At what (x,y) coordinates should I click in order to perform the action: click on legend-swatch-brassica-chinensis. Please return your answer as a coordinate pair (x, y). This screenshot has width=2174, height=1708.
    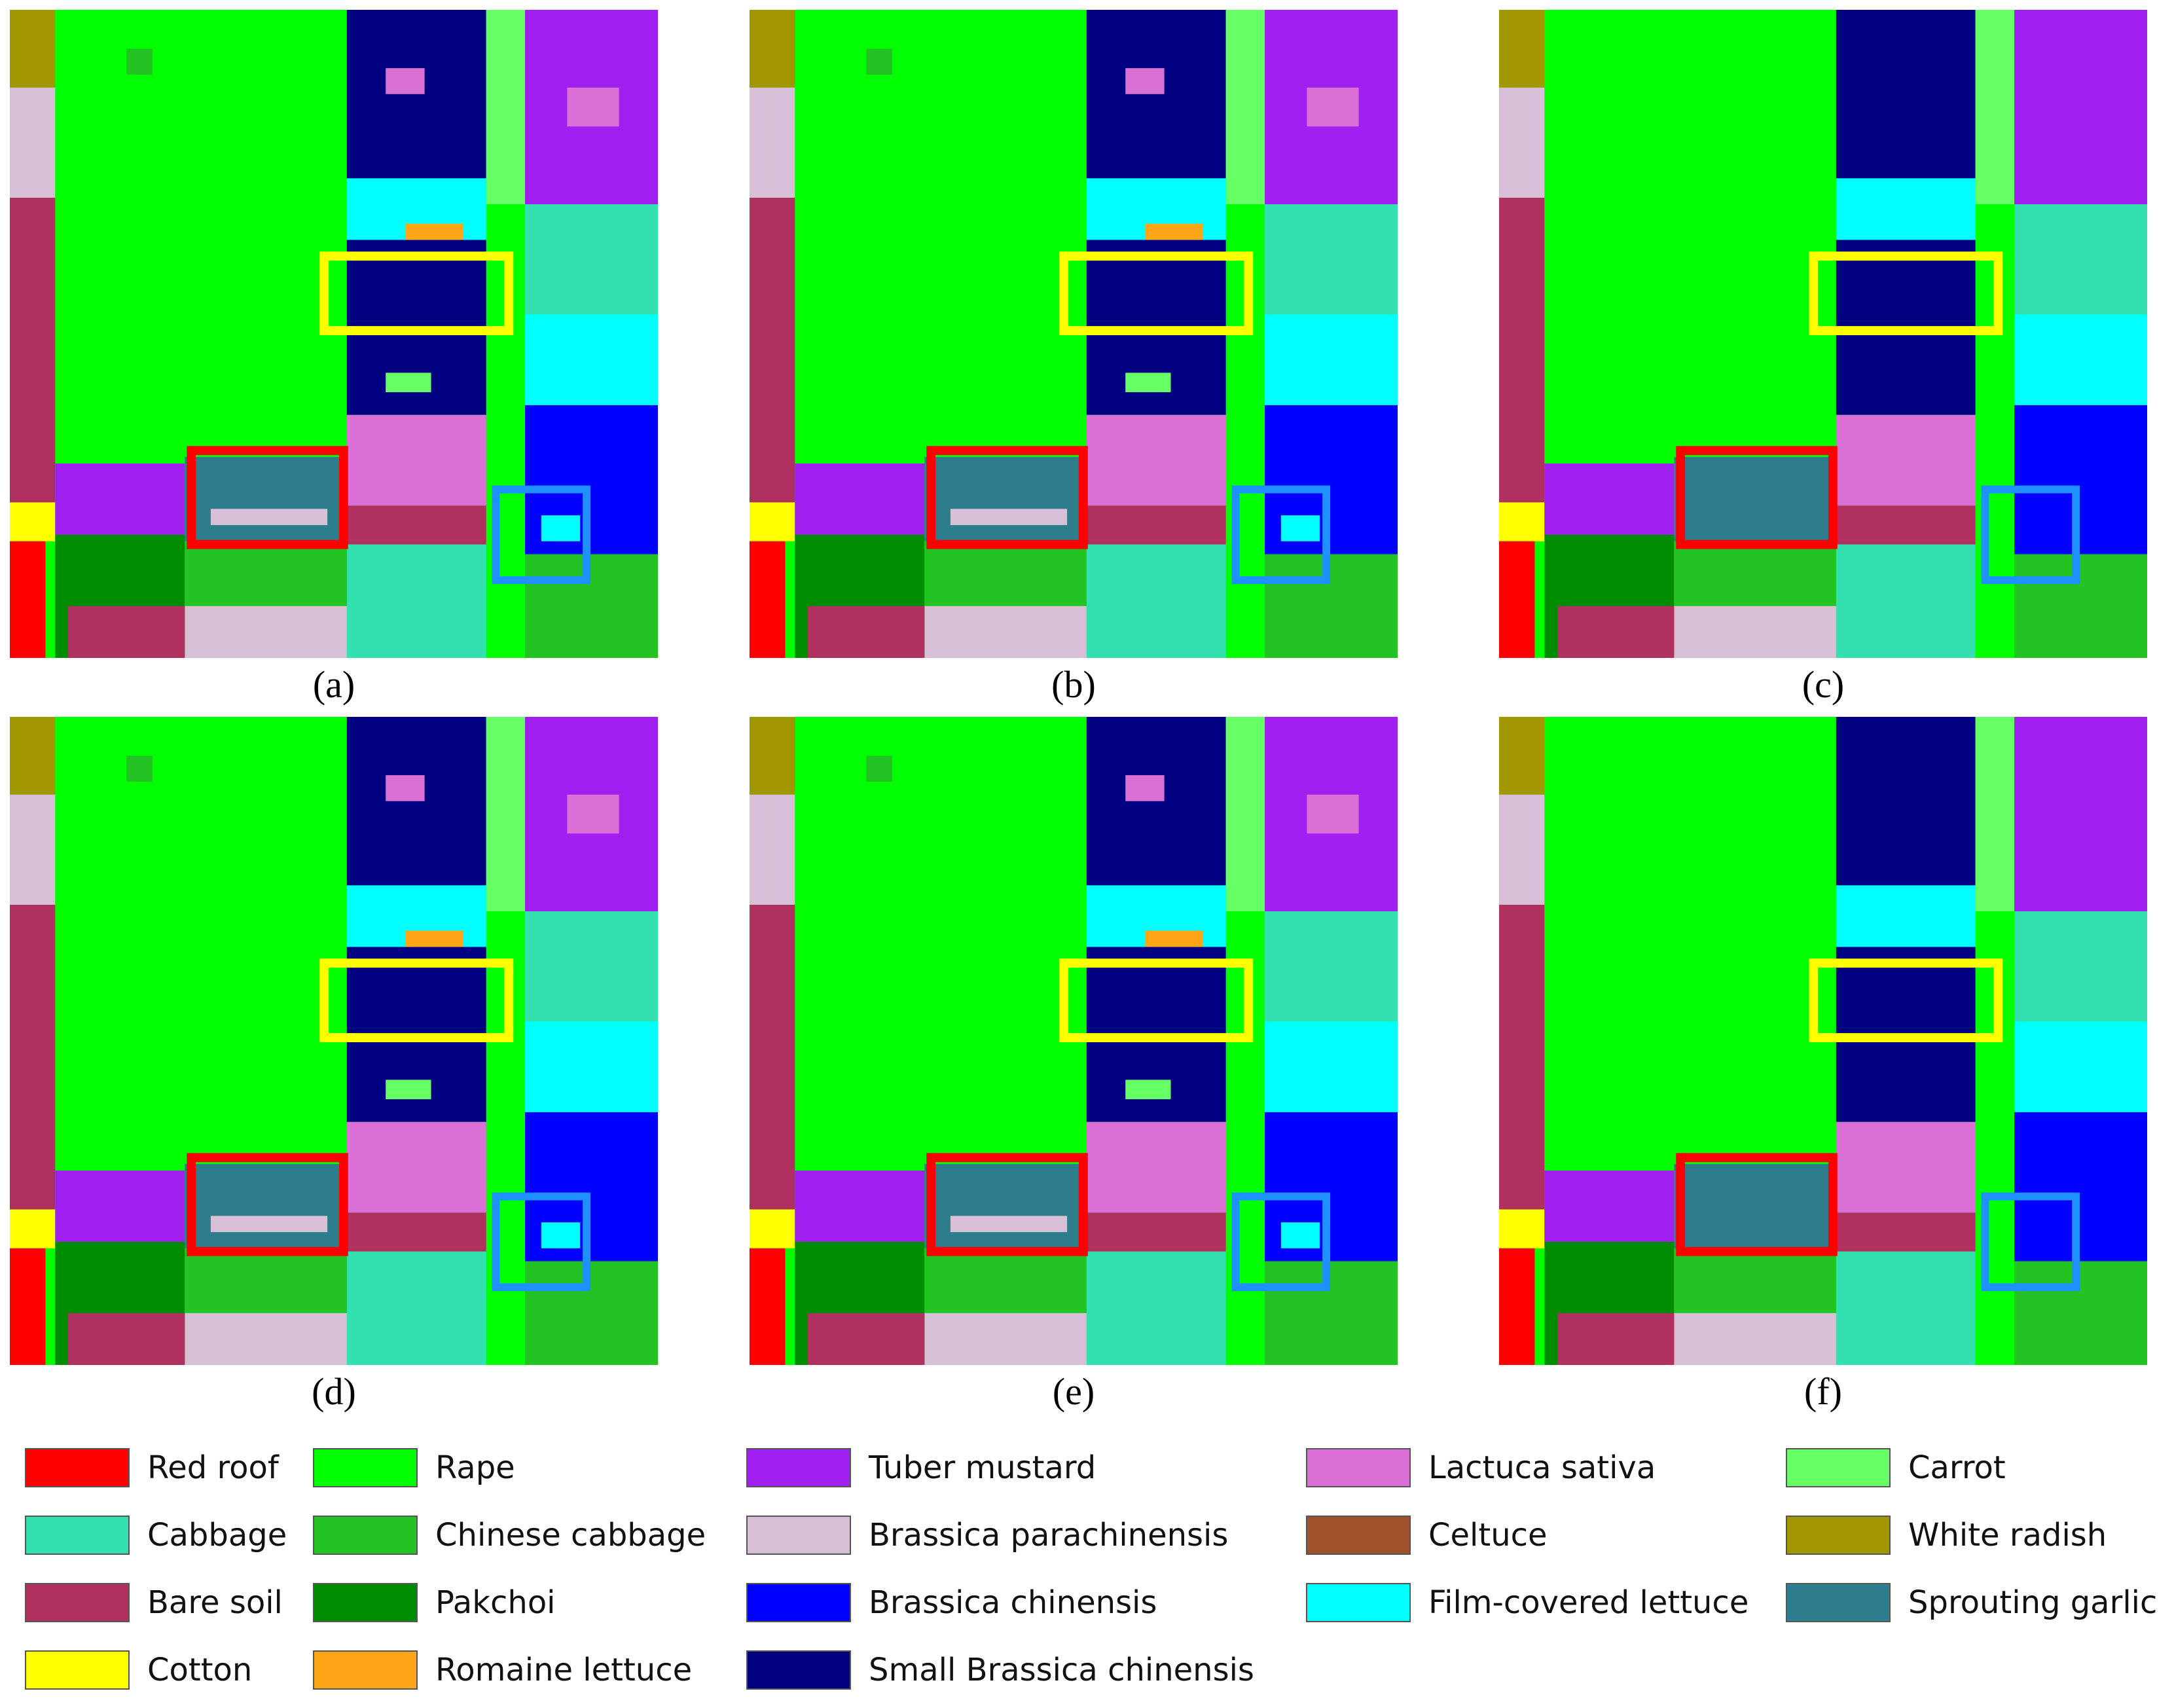
    Looking at the image, I should click on (798, 1602).